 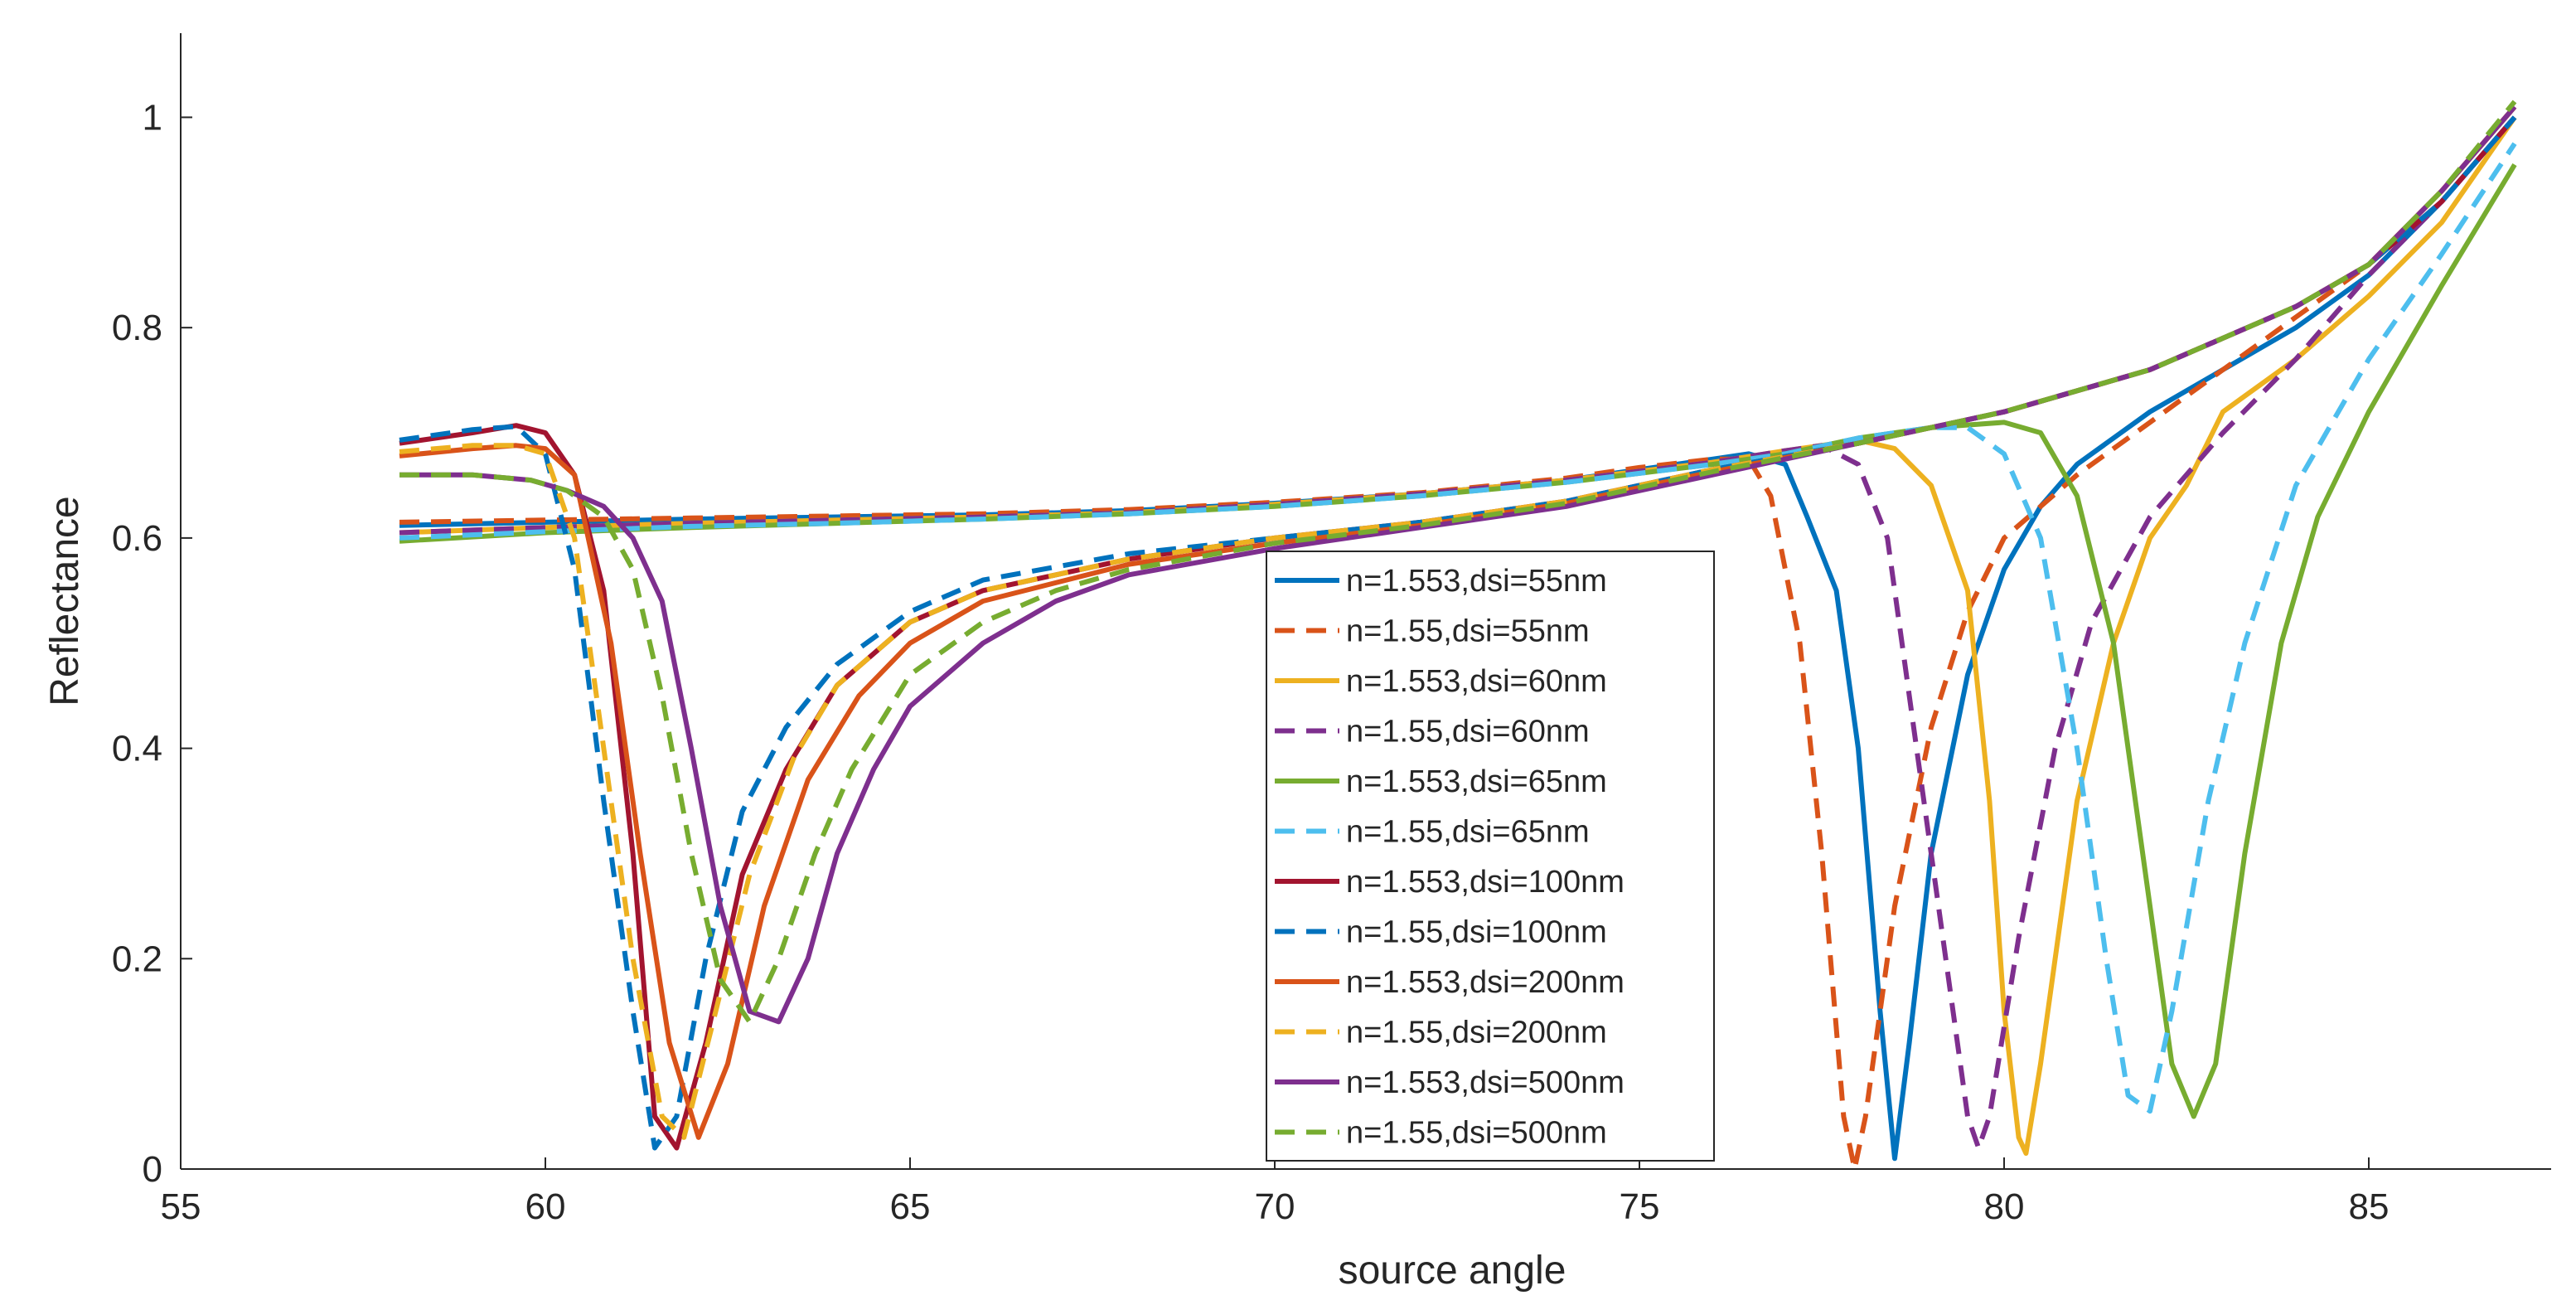 What do you see at coordinates (2004, 1206) in the screenshot?
I see `x-tick-label: 80` at bounding box center [2004, 1206].